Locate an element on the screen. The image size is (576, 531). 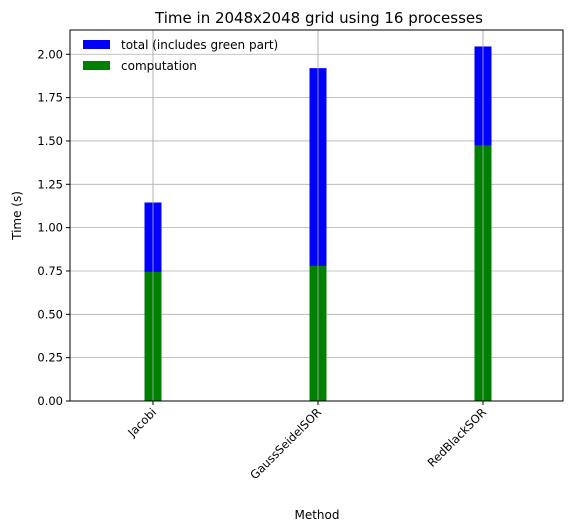
y-tick-label: 1.75 is located at coordinates (50, 98).